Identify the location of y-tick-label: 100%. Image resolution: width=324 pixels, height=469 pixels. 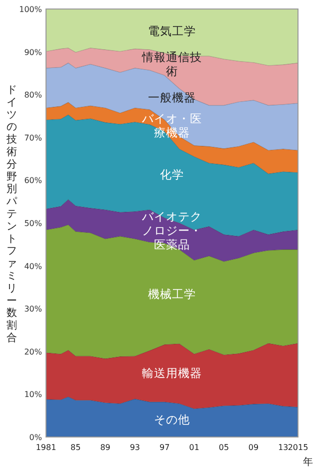
(30, 9).